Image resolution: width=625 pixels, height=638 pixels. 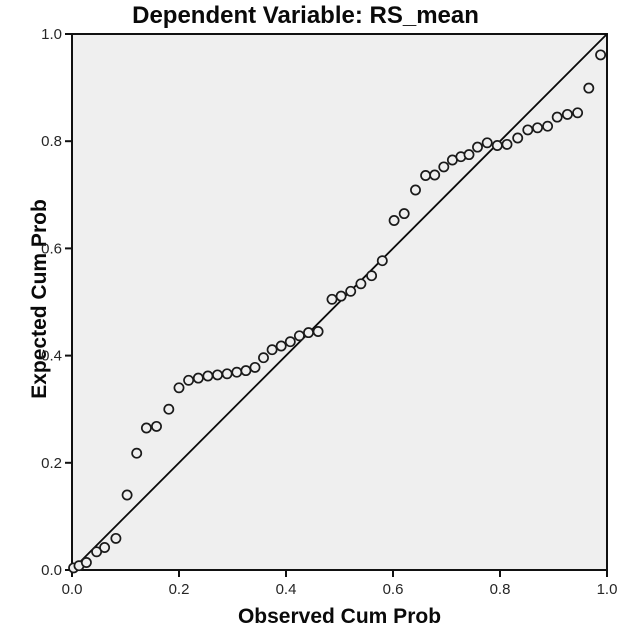 I want to click on y-tick-label: 0.6, so click(x=51, y=248).